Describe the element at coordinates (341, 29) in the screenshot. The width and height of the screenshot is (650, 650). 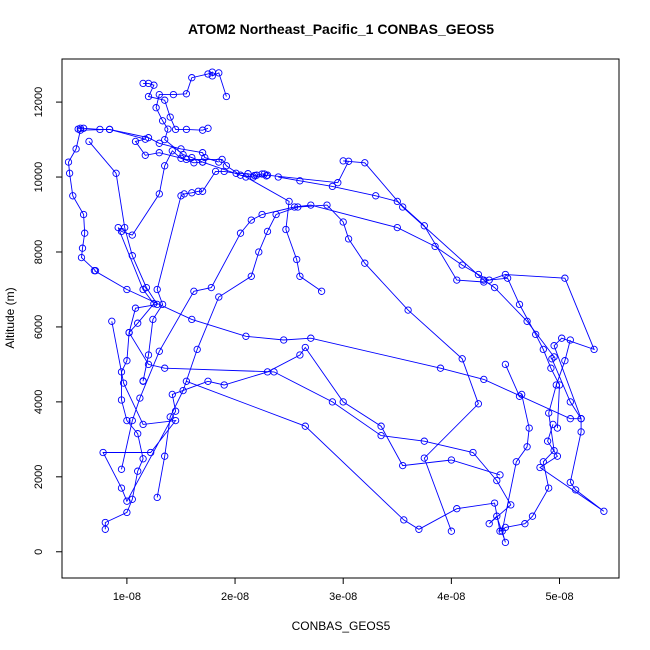
I see `chart-title: ATOM2 Northeast_Pacific_1 CONBAS_GEOS5` at that location.